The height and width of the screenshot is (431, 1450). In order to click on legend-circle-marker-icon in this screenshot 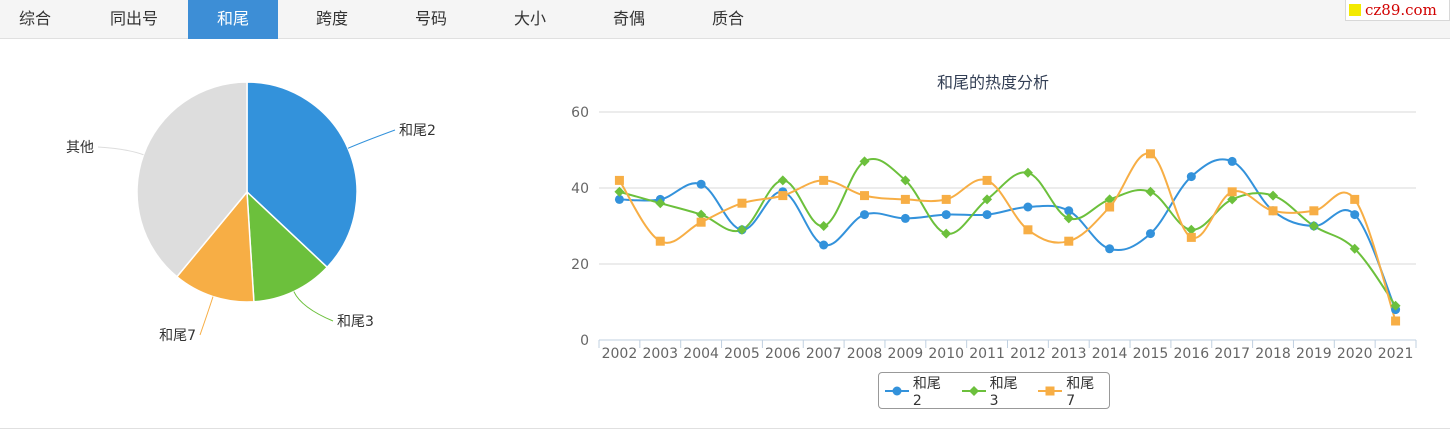, I will do `click(897, 390)`.